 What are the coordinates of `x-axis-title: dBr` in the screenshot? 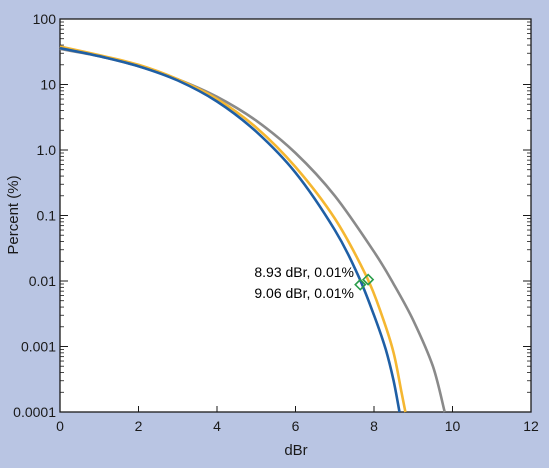 It's located at (295, 450).